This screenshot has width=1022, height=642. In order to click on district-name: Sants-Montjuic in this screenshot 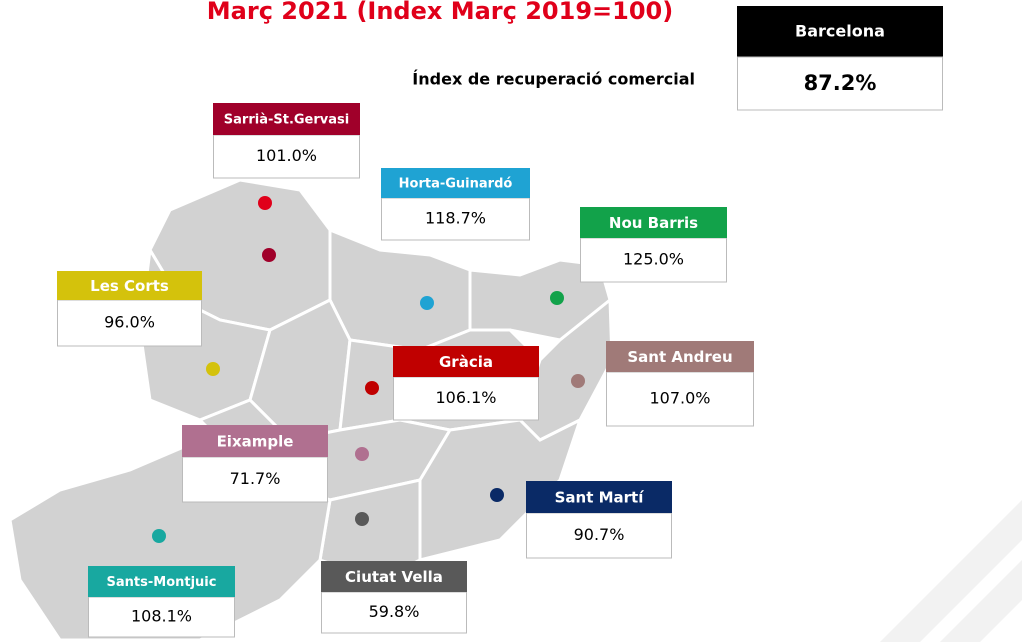, I will do `click(162, 582)`.